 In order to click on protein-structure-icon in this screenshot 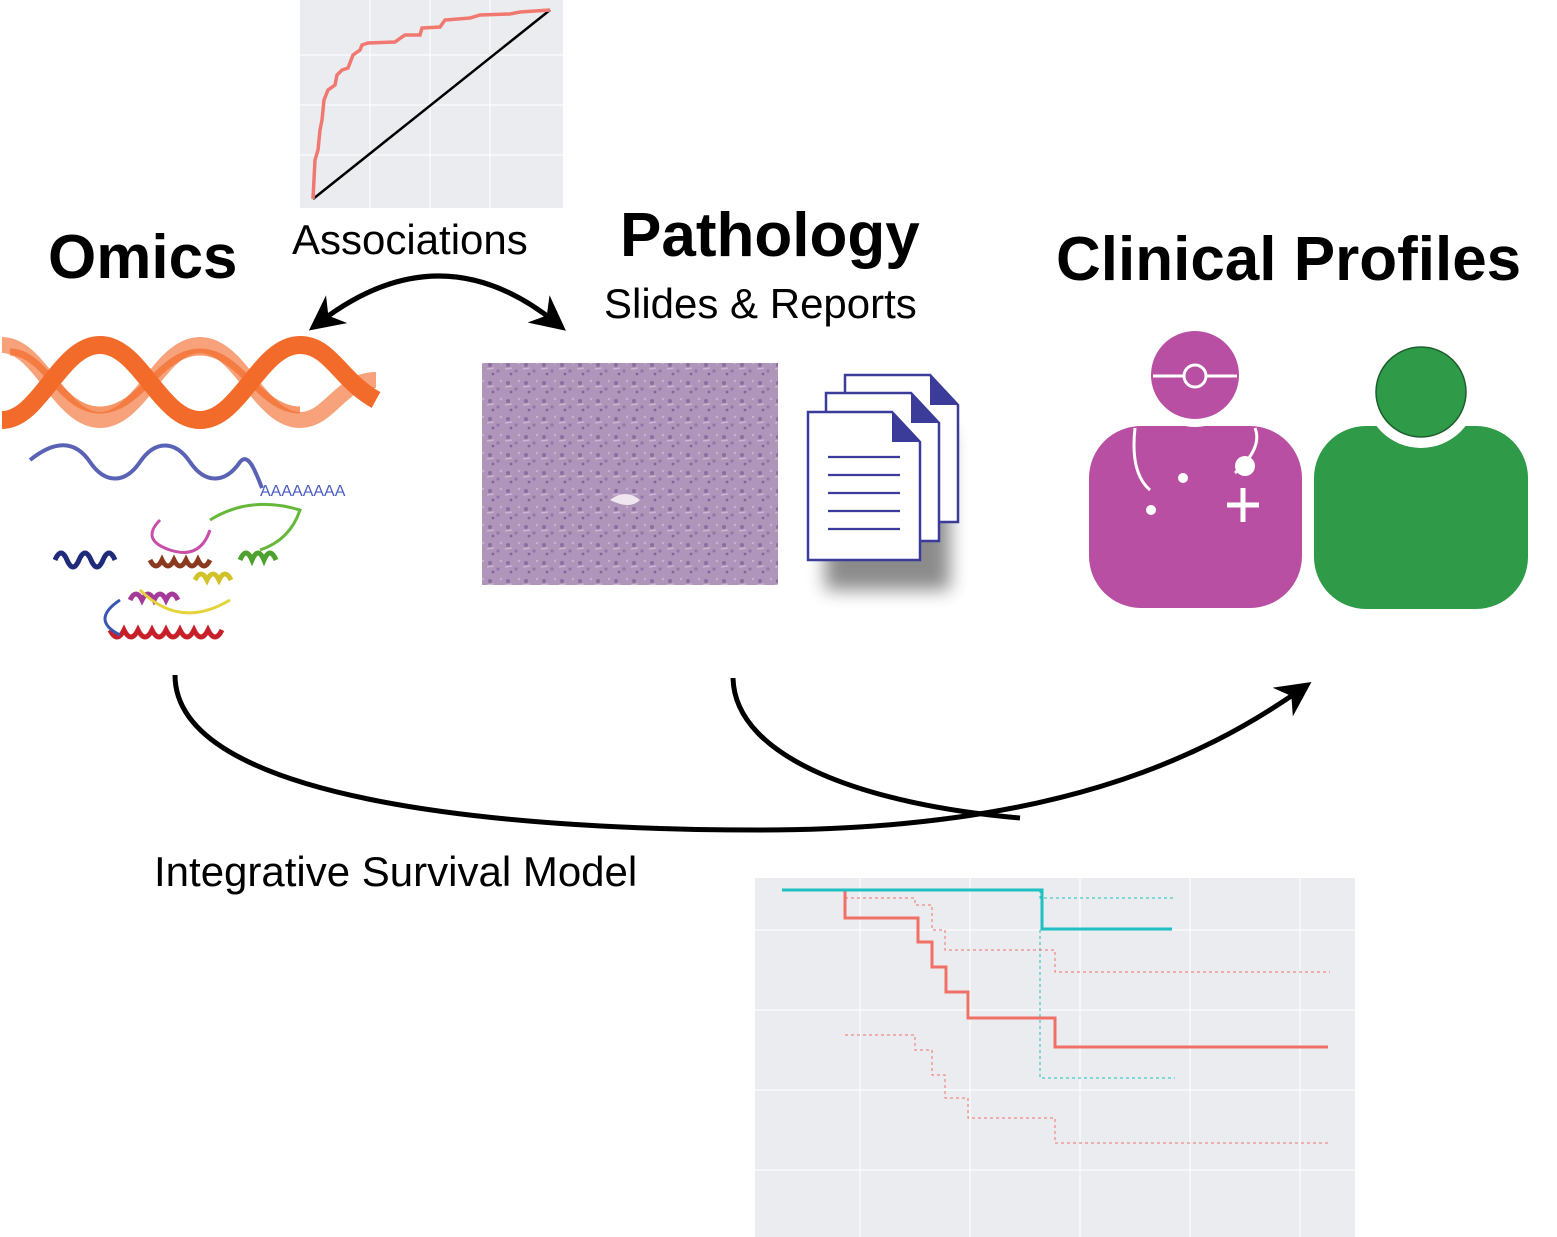, I will do `click(177, 571)`.